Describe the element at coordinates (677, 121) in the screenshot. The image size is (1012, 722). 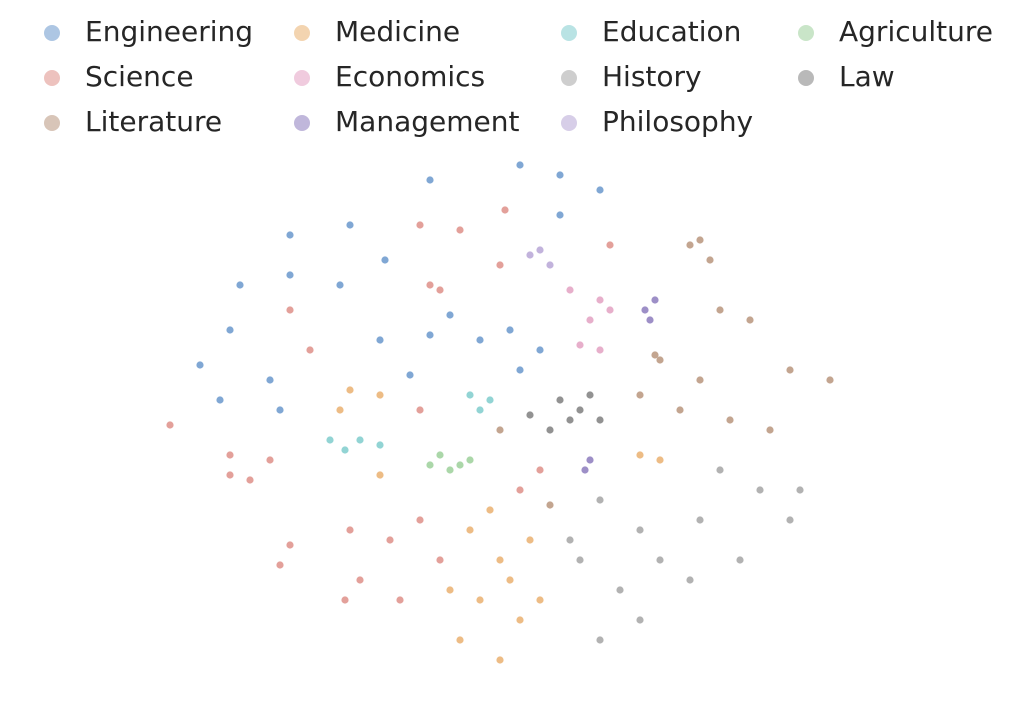
I see `legend-label: Philosophy` at that location.